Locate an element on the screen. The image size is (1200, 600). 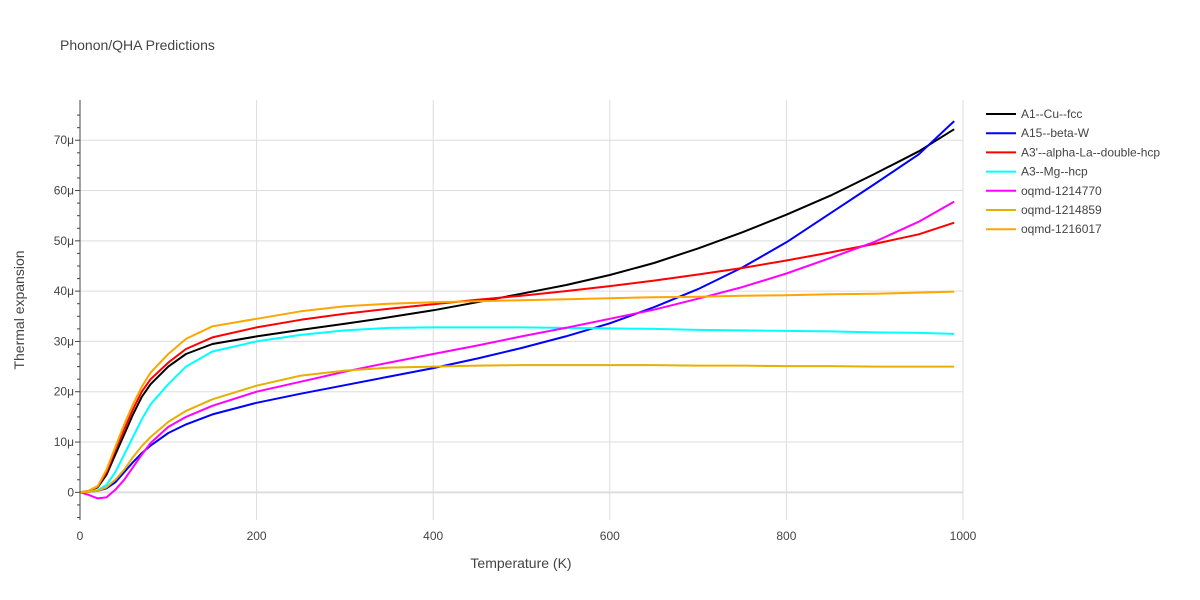
chart-title: Phonon/QHA Predictions is located at coordinates (137, 45).